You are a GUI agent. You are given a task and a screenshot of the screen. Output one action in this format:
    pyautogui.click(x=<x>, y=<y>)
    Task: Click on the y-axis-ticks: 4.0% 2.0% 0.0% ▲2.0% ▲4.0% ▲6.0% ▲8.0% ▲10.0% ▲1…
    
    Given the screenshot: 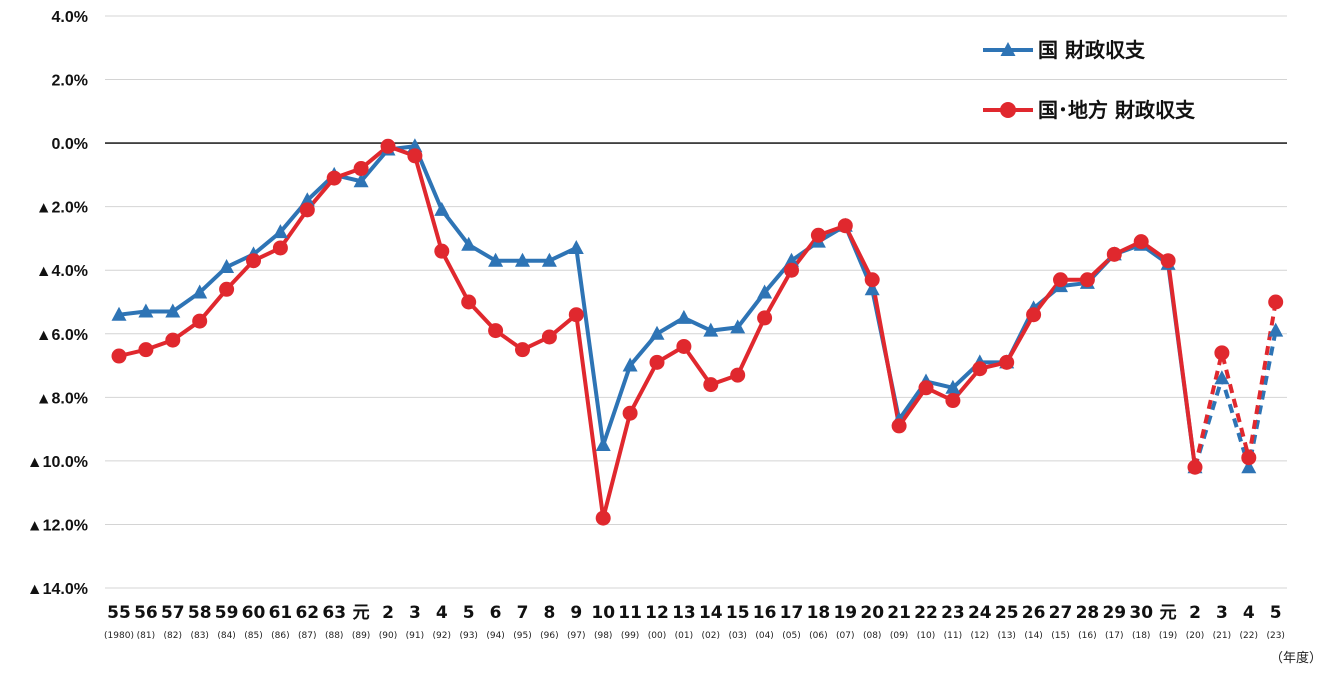 What is the action you would take?
    pyautogui.click(x=57, y=303)
    